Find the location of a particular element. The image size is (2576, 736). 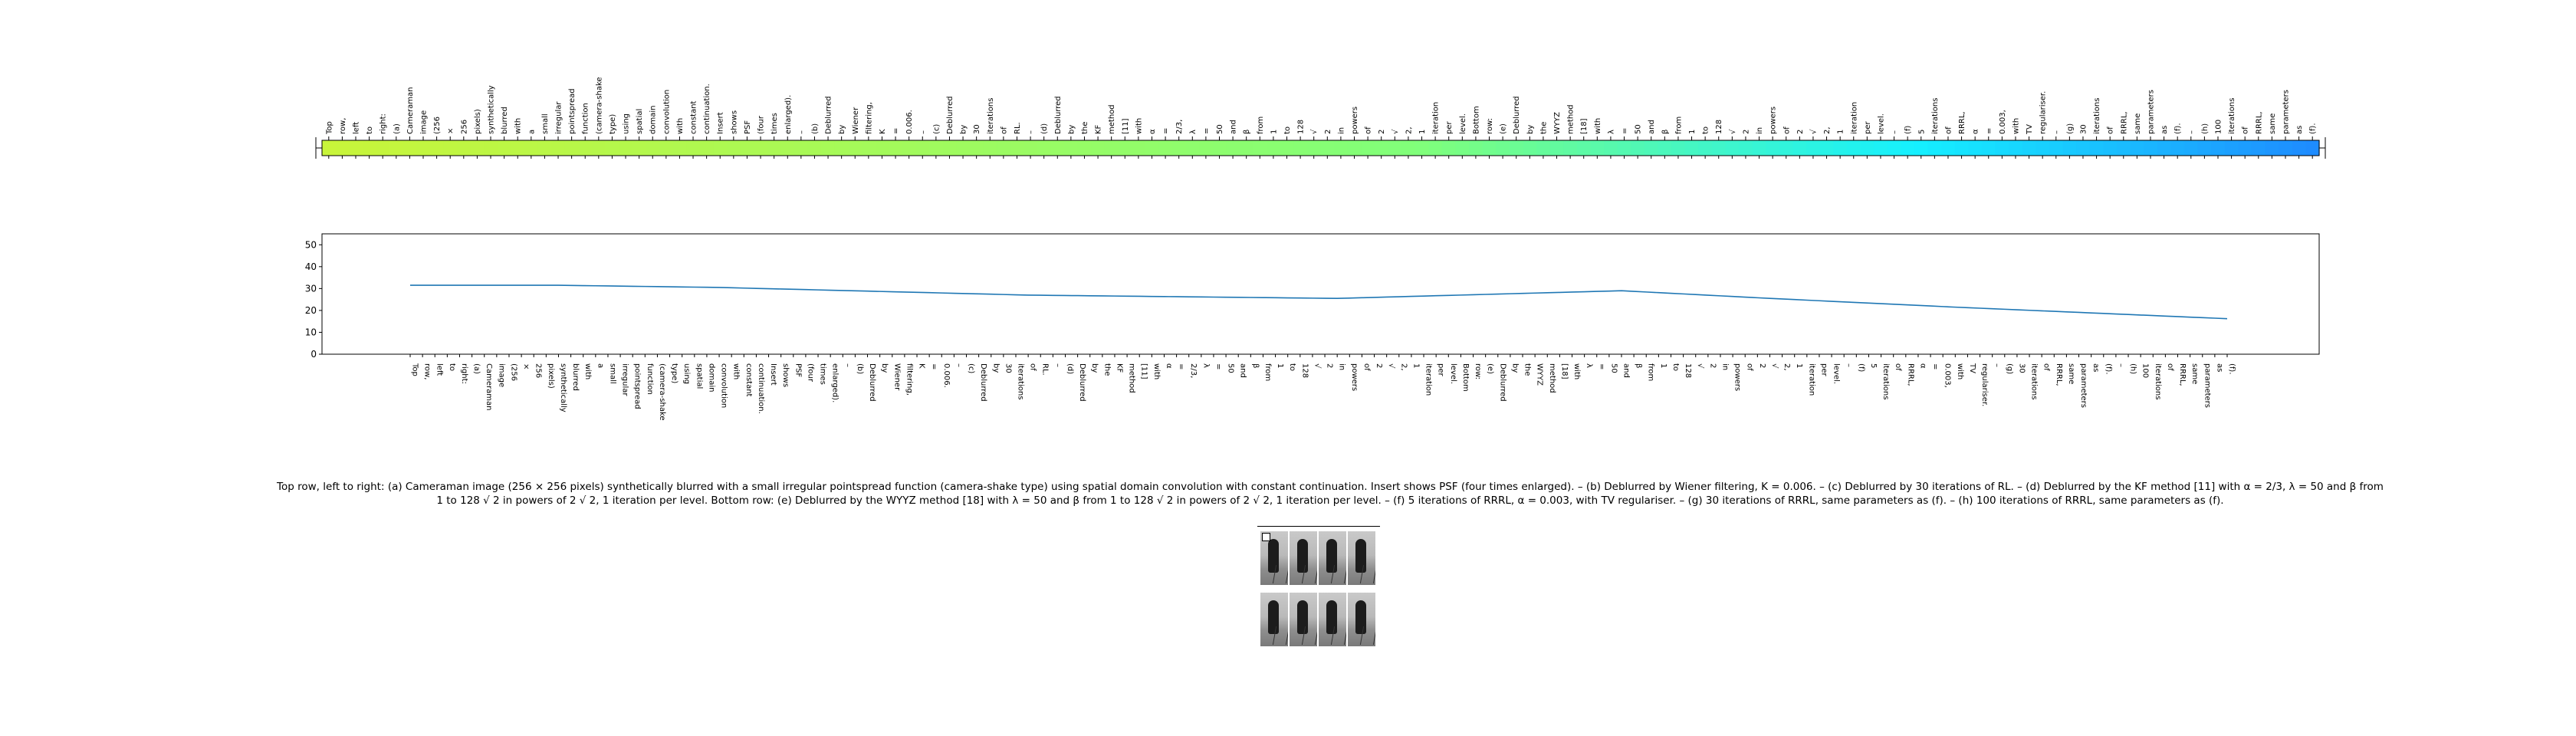

heat-tick-label: continuation. is located at coordinates (707, 109).